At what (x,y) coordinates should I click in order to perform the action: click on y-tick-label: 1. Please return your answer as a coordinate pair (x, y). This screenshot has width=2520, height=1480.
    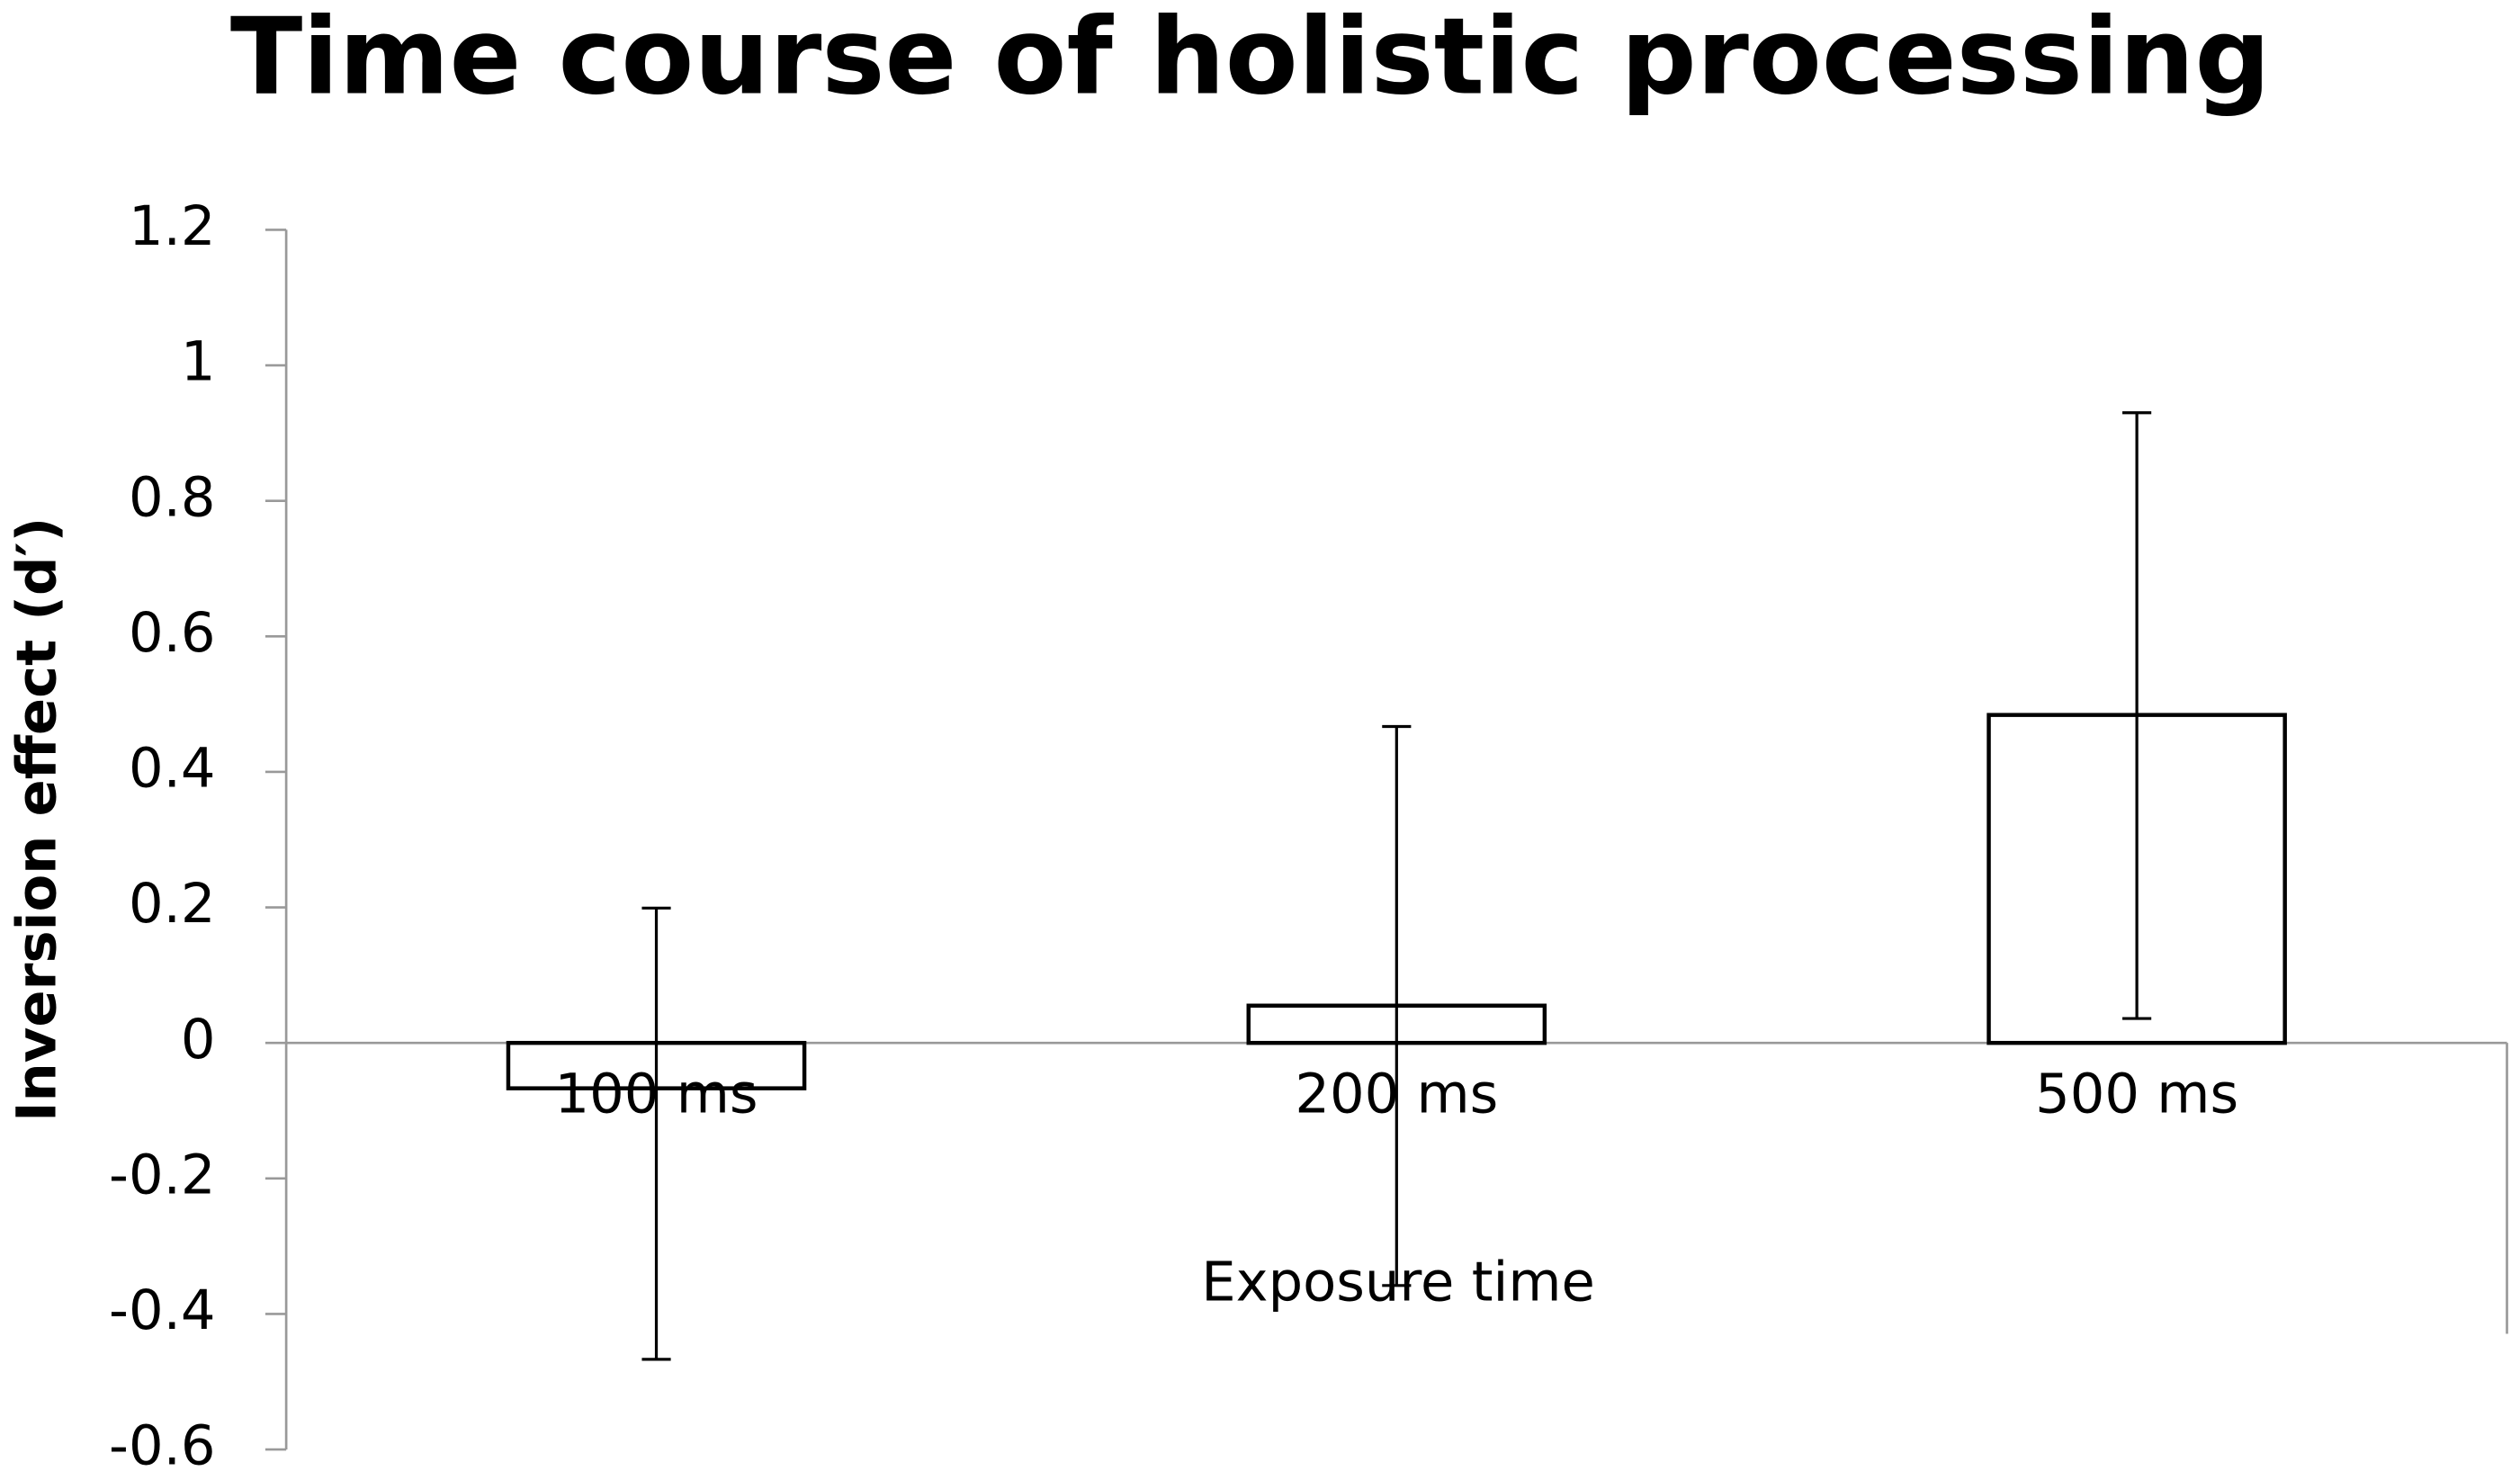
    Looking at the image, I should click on (198, 362).